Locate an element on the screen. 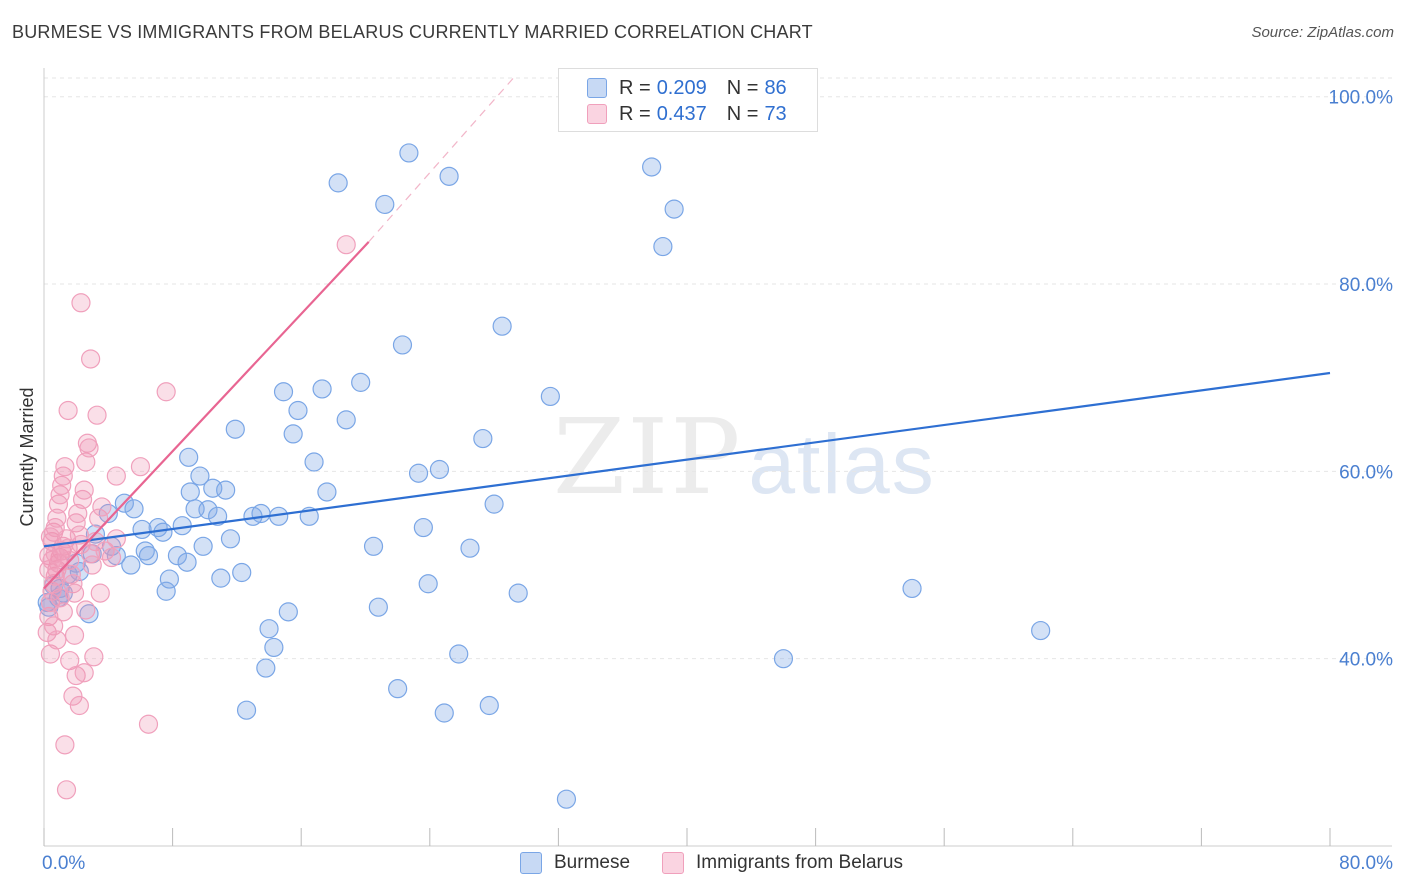  belarus-trend-extension is located at coordinates (441, 160).